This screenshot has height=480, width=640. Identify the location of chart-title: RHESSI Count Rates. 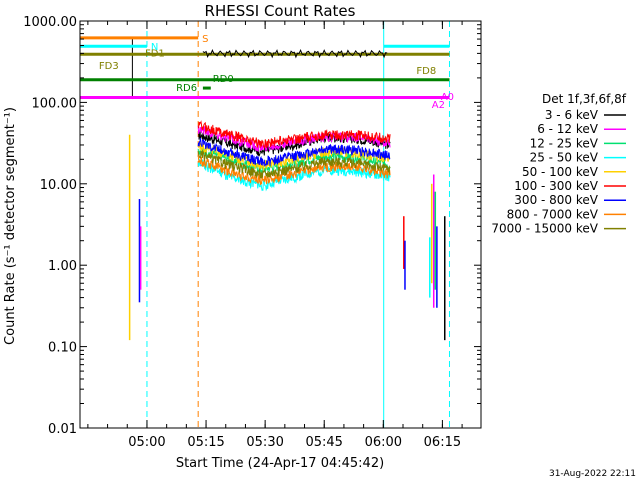
(280, 11).